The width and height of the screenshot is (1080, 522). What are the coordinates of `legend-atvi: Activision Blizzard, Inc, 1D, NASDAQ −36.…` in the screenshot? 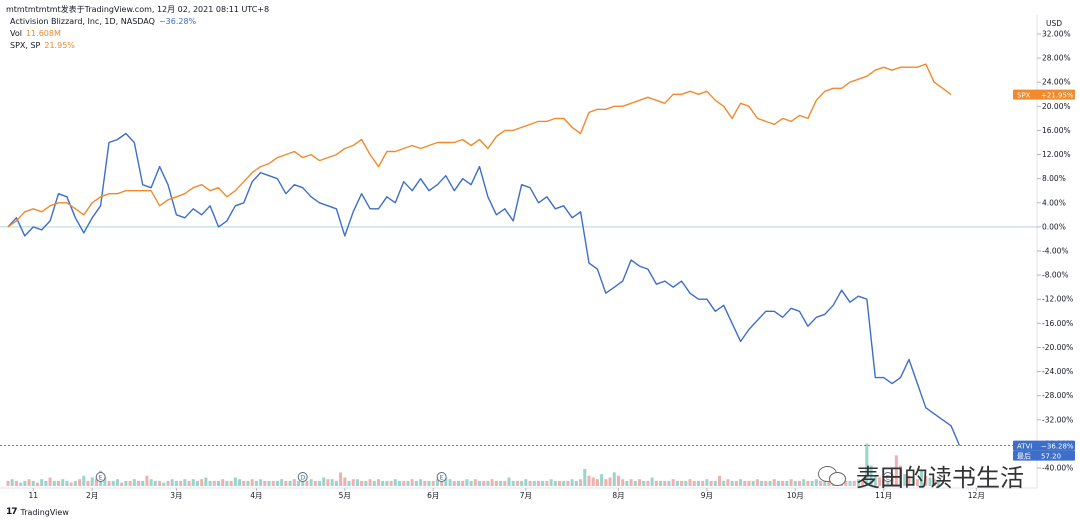 It's located at (103, 21).